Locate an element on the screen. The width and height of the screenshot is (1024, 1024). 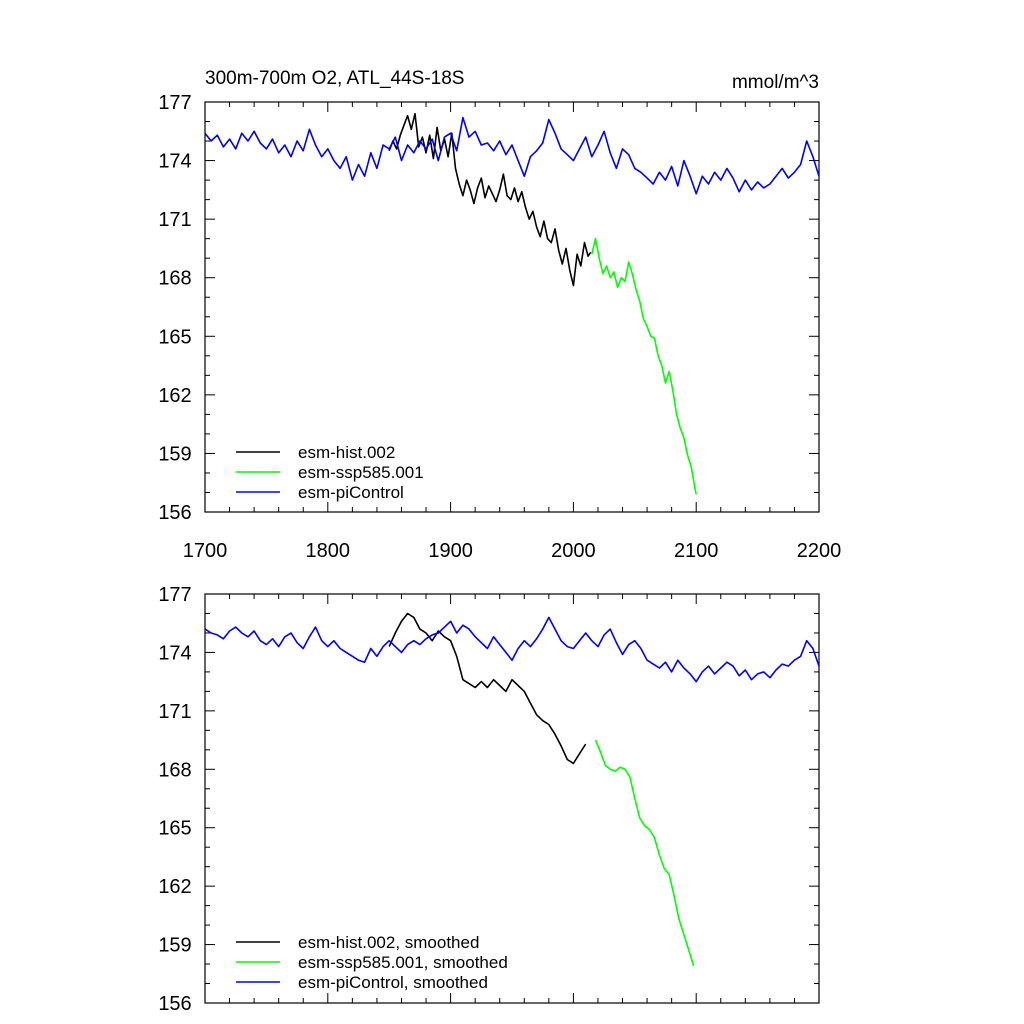
legend-label-2: esm-piControl, smoothed is located at coordinates (393, 982).